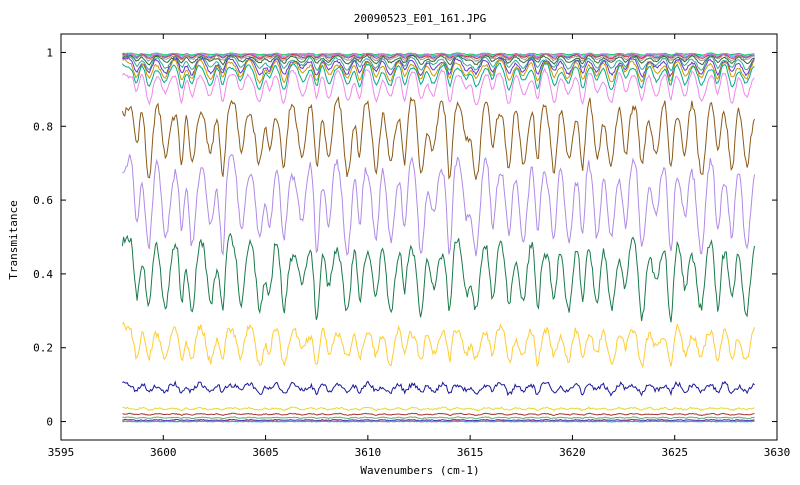 The image size is (800, 485). Describe the element at coordinates (49, 52) in the screenshot. I see `y-tick-label: 1` at that location.